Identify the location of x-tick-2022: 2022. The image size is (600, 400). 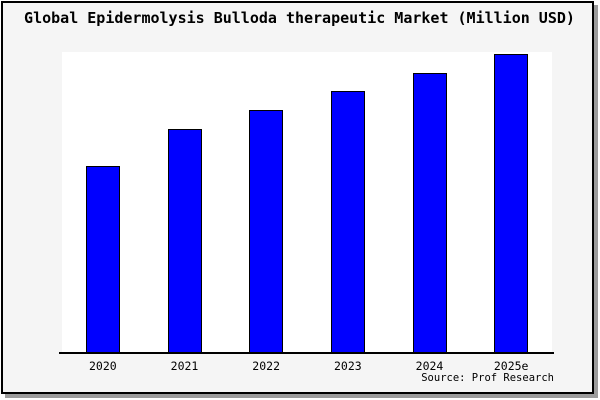
(266, 366).